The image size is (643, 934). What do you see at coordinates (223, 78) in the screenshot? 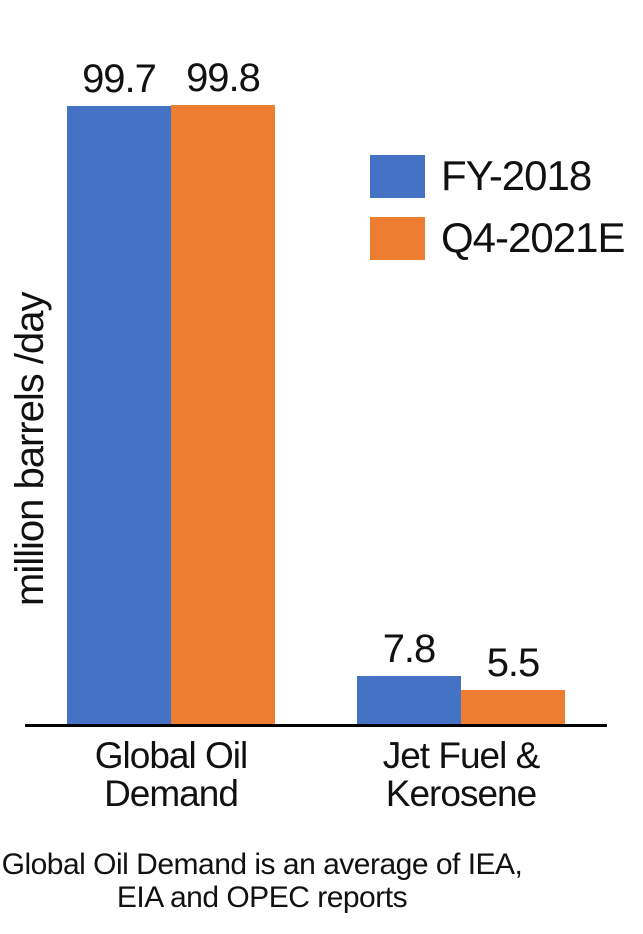
I see `value-label-q4-2021e-global-oil-demand: 99.8` at bounding box center [223, 78].